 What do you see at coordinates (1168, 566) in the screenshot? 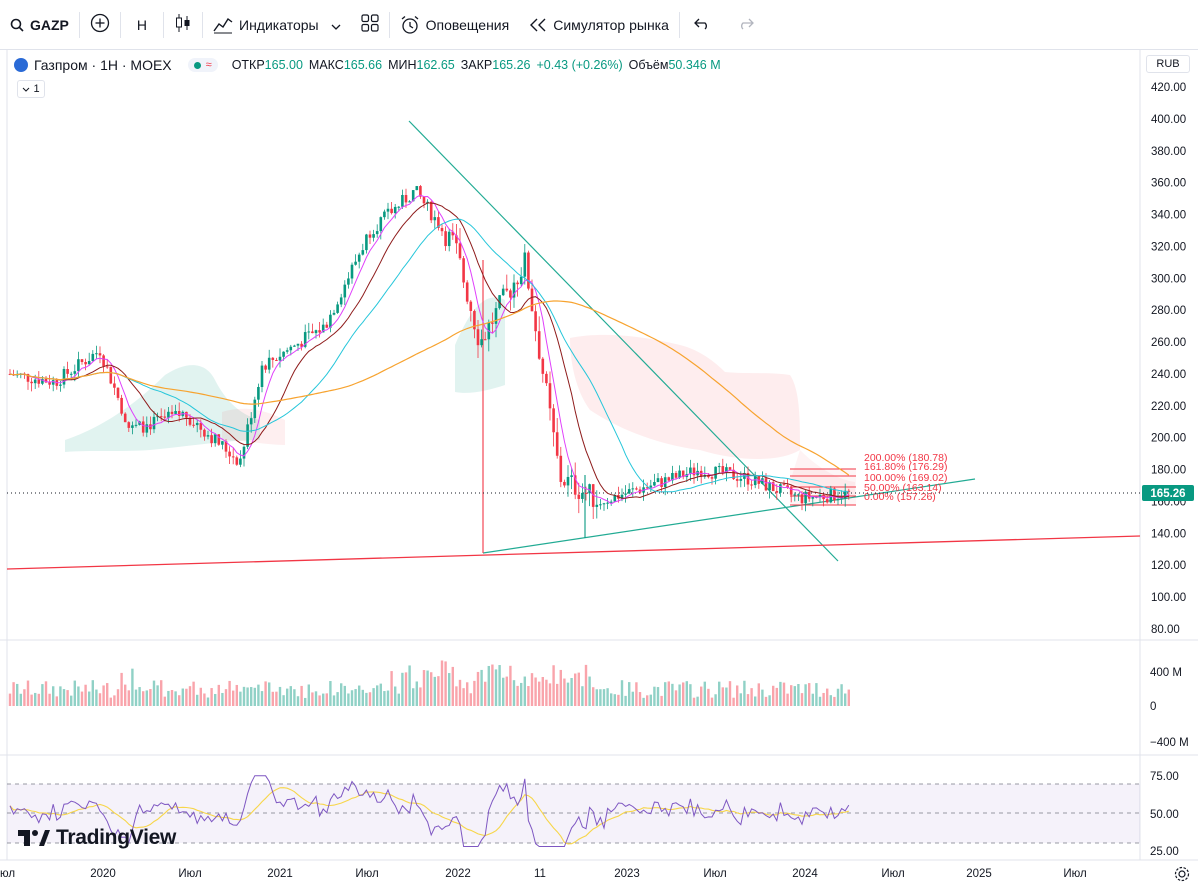
I see `price-tick: 120.00` at bounding box center [1168, 566].